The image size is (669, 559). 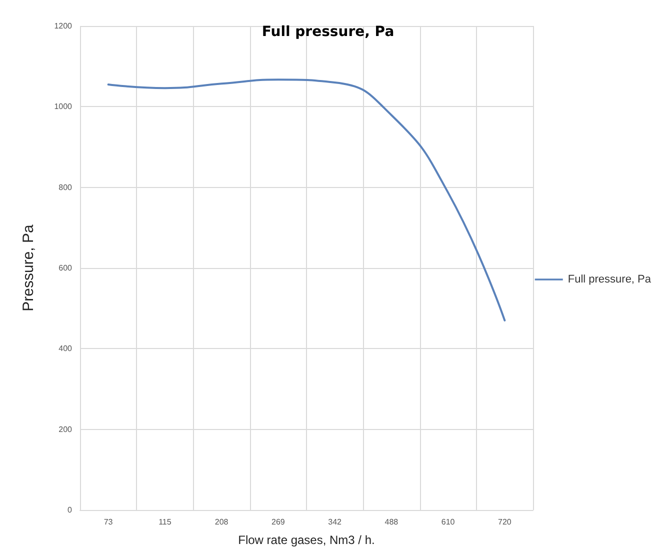 What do you see at coordinates (63, 107) in the screenshot?
I see `y-tick-label: 1000` at bounding box center [63, 107].